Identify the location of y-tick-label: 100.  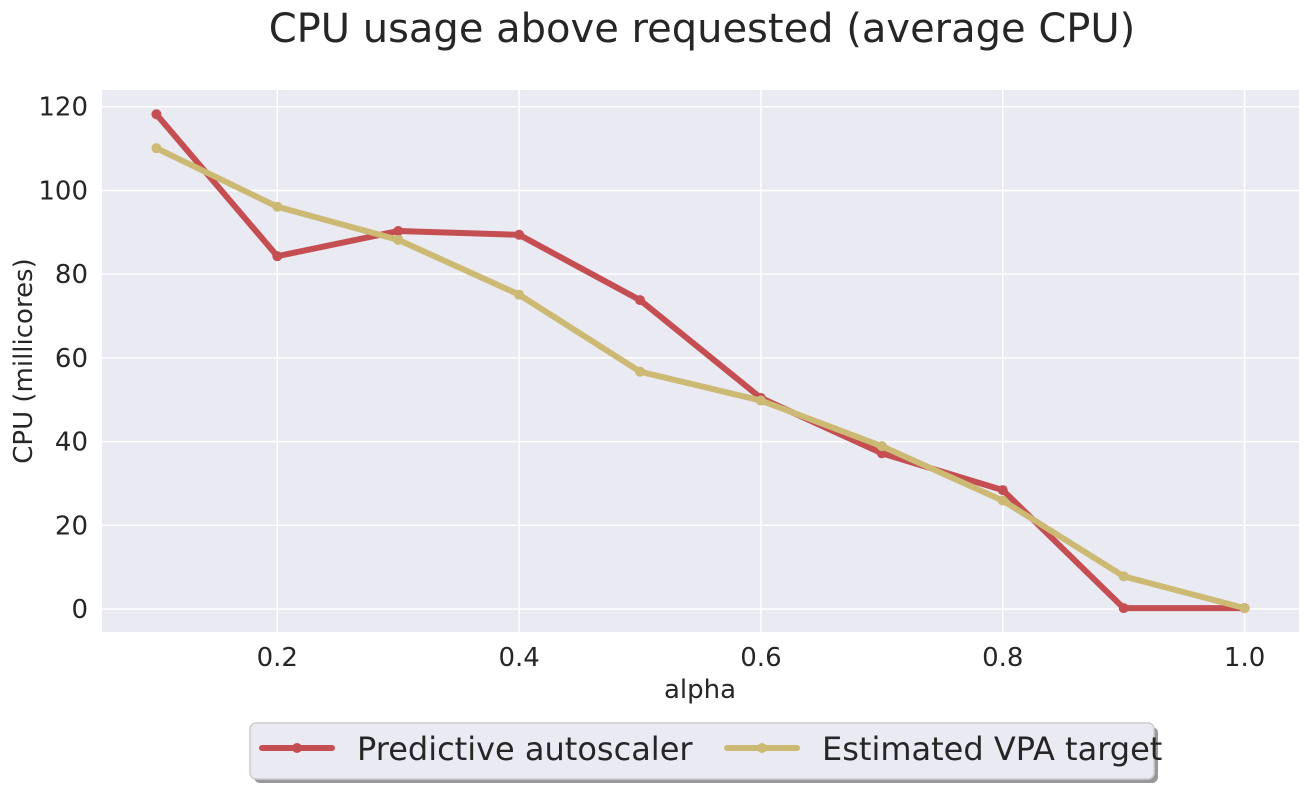
(63, 191).